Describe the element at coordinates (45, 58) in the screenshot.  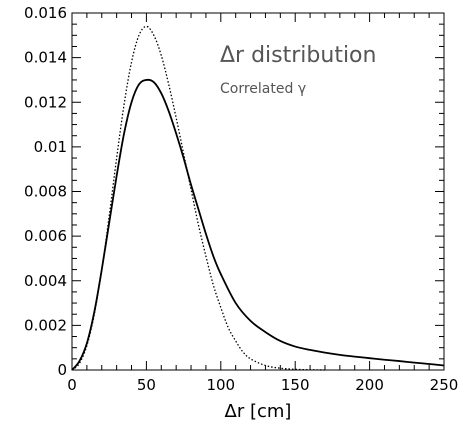
I see `y-tick-label: 0.014` at that location.